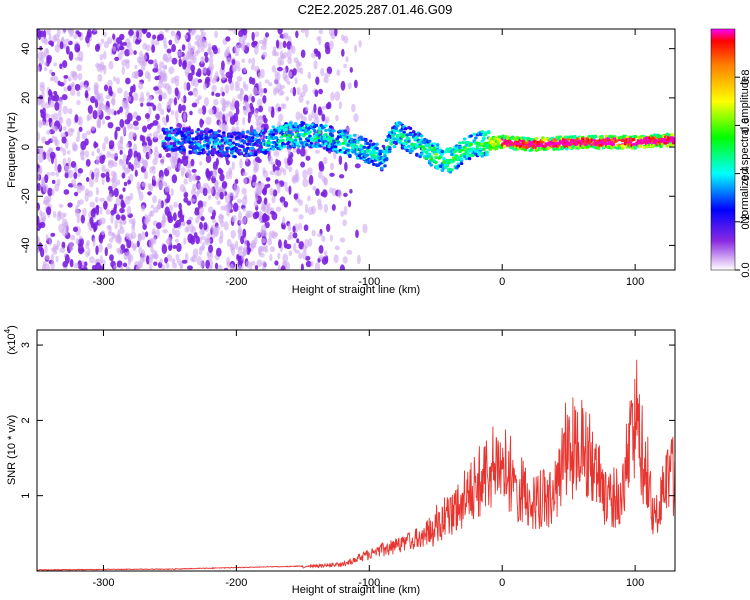 This screenshot has width=750, height=600. Describe the element at coordinates (635, 282) in the screenshot. I see `x-tick-label: 100` at that location.